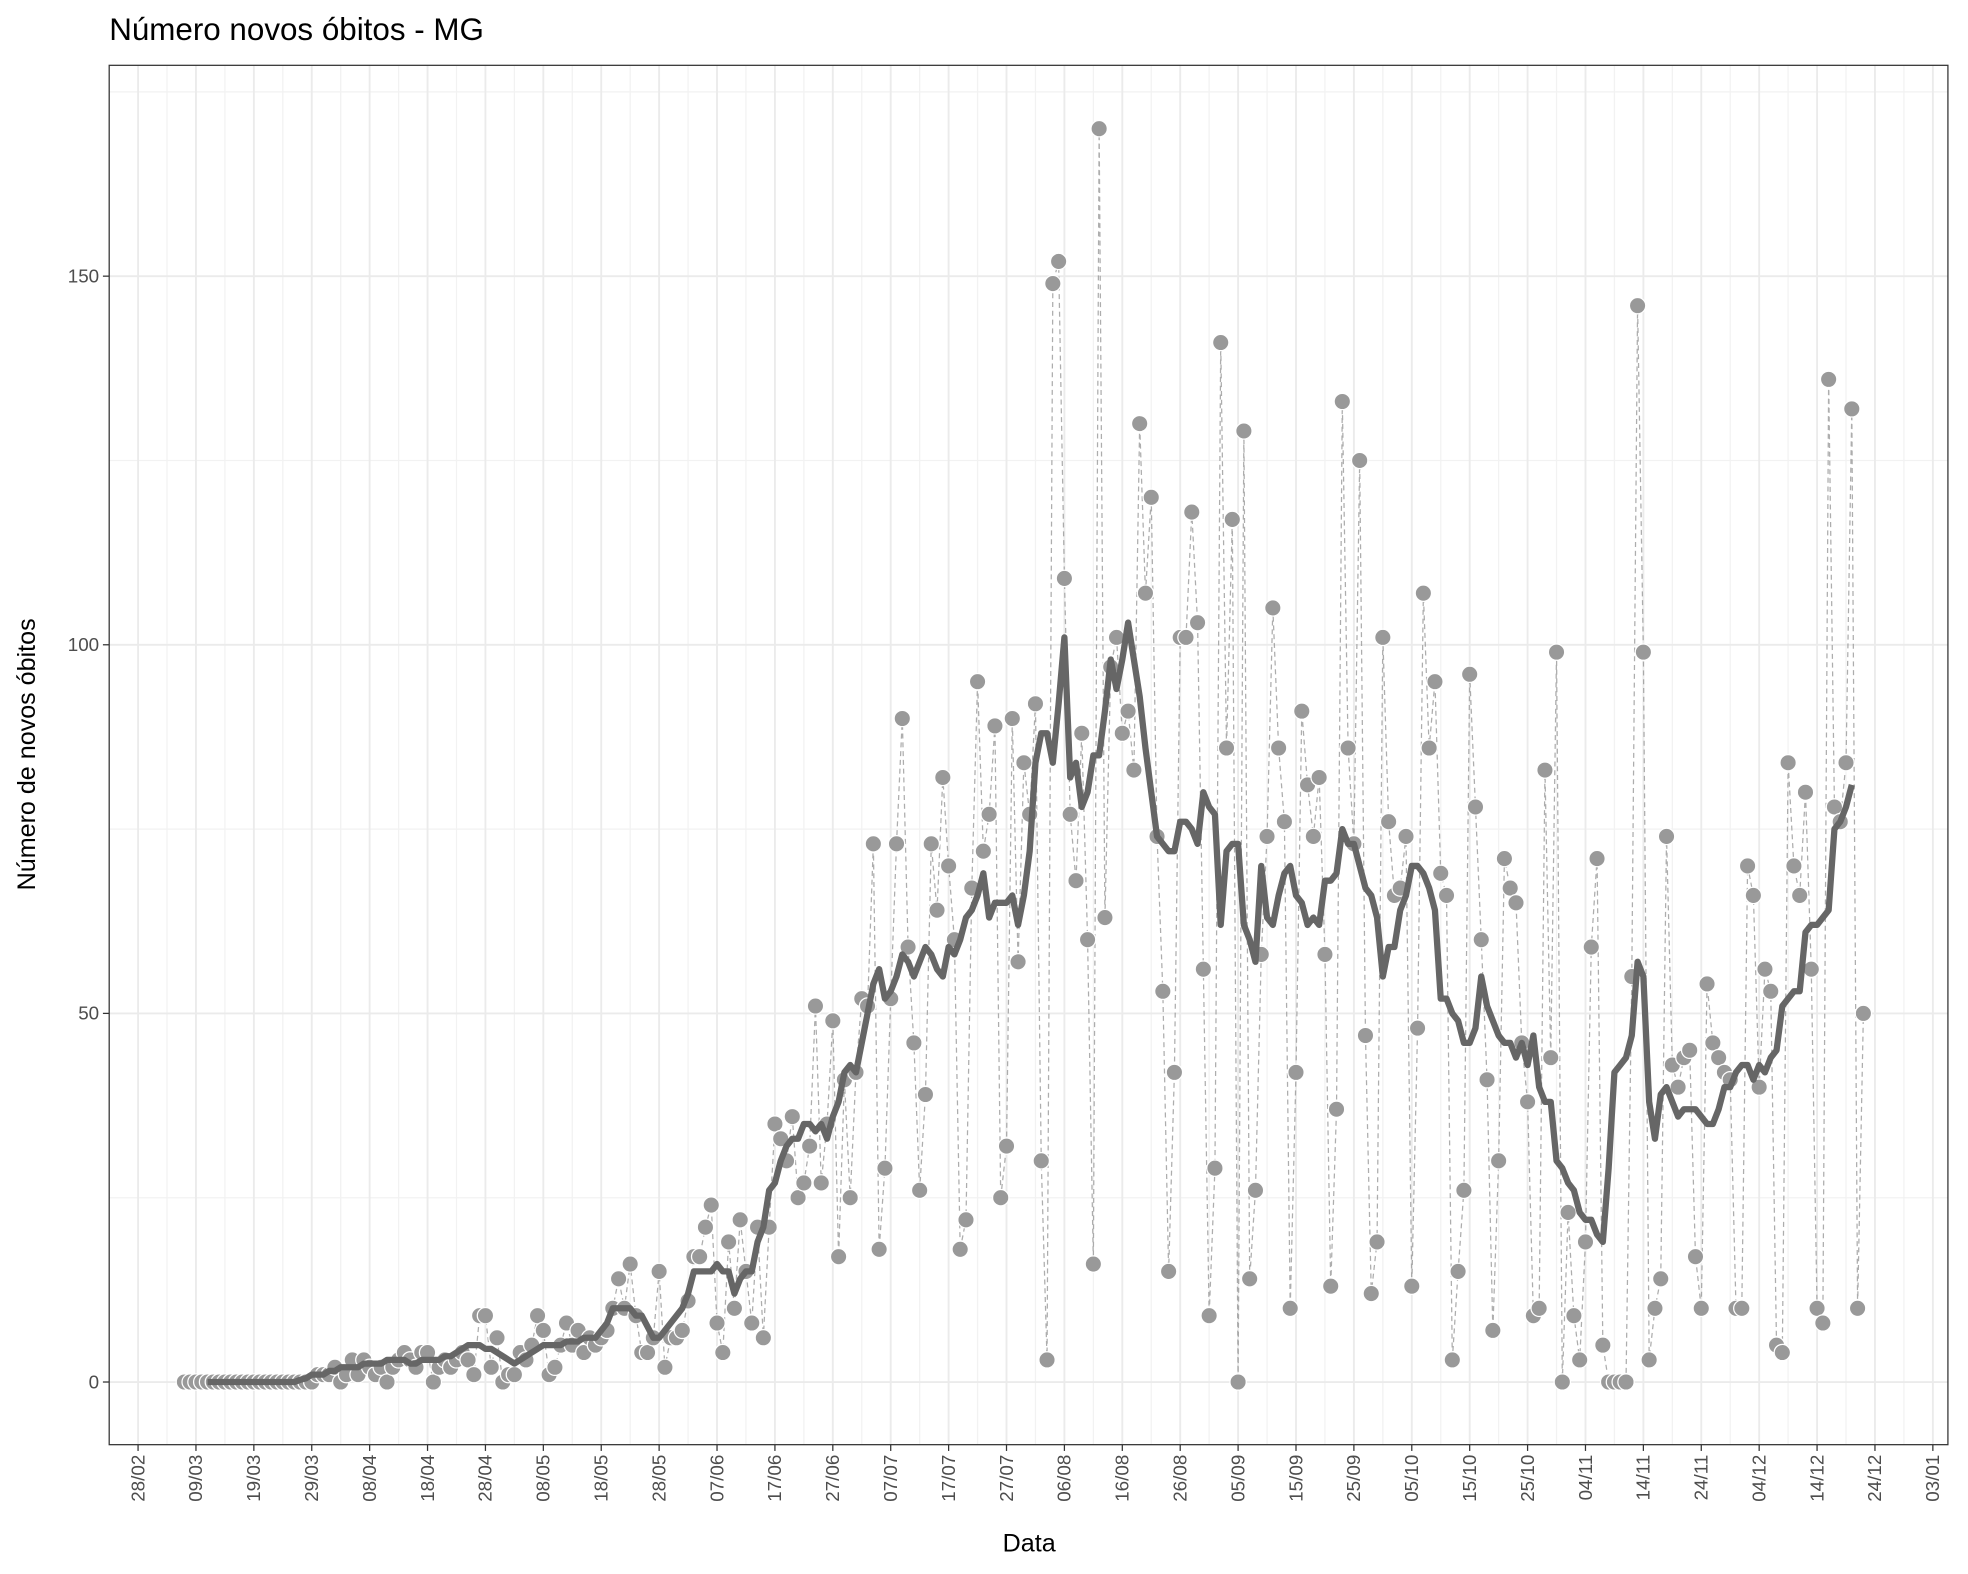  Describe the element at coordinates (716, 1478) in the screenshot. I see `x-tick-label: 07/06` at that location.